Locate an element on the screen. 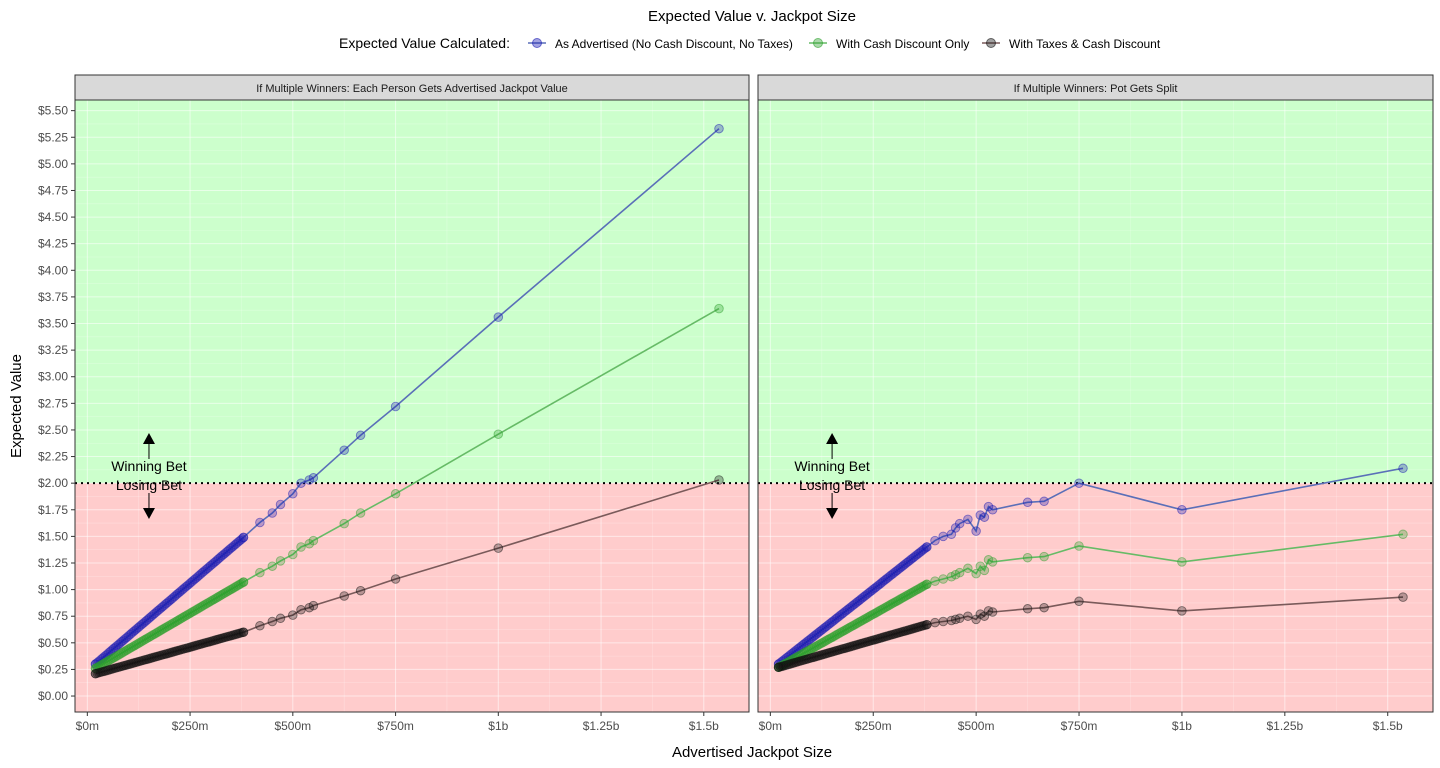  x-tick-label: $1.25b is located at coordinates (601, 726).